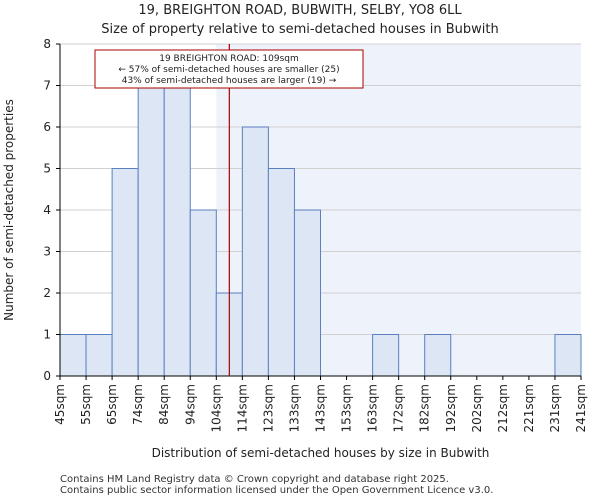 The image size is (600, 500). What do you see at coordinates (451, 408) in the screenshot?
I see `x-tick-label-15: 192sqm` at bounding box center [451, 408].